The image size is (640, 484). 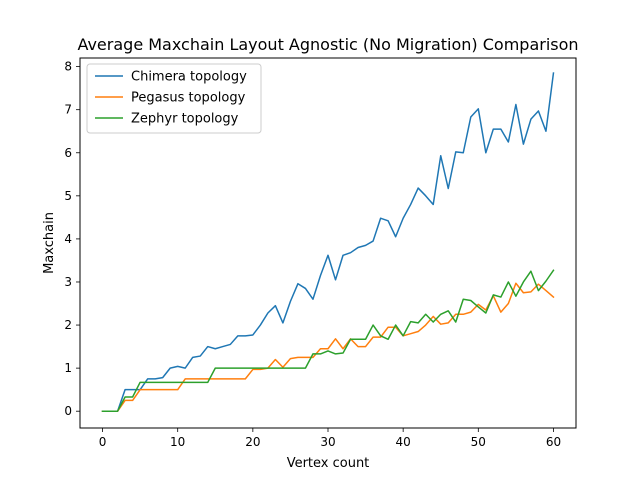 I want to click on y-tick-label: 5, so click(x=68, y=196).